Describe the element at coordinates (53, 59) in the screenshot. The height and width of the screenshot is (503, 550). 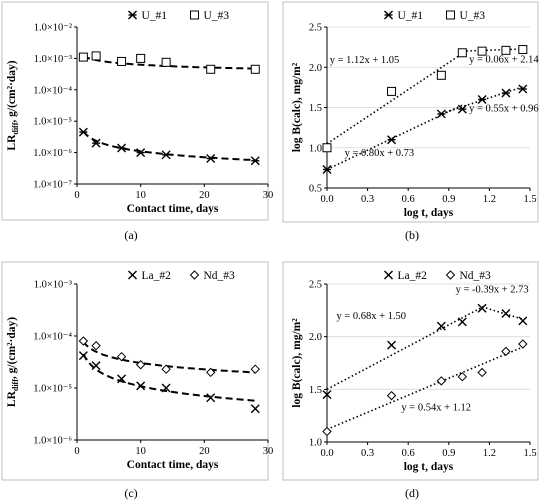
I see `y-tick-label: 1.0×10⁻³` at that location.